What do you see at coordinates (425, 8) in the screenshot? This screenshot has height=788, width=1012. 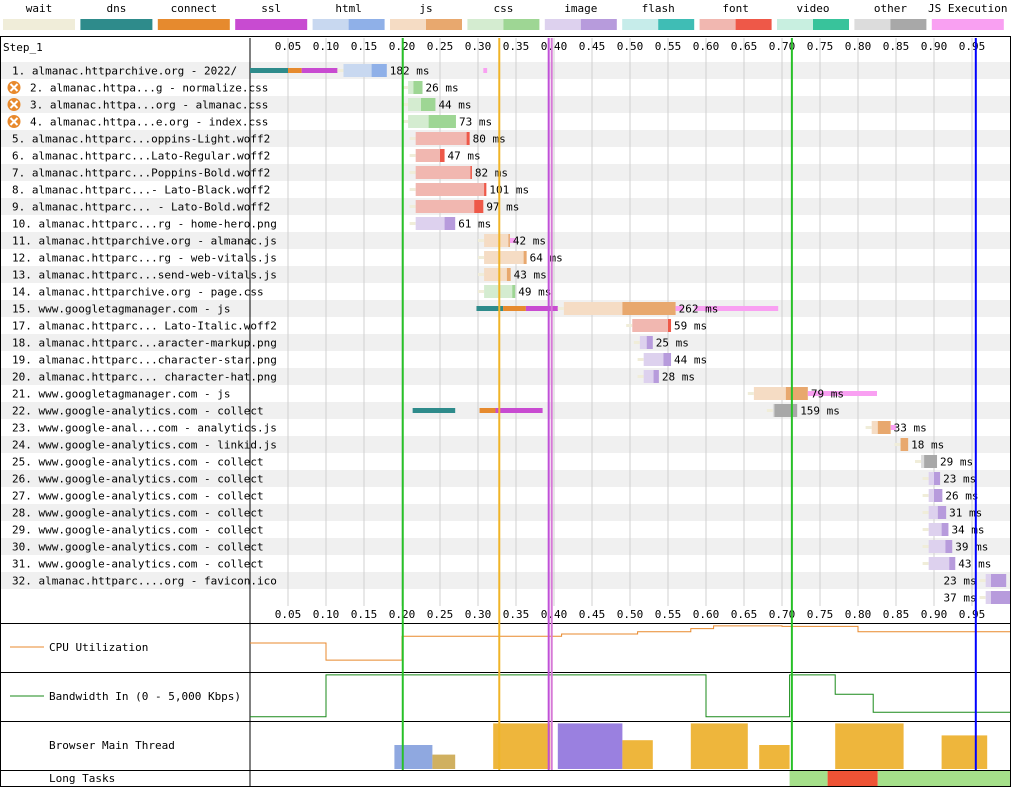 I see `legend-label: js` at bounding box center [425, 8].